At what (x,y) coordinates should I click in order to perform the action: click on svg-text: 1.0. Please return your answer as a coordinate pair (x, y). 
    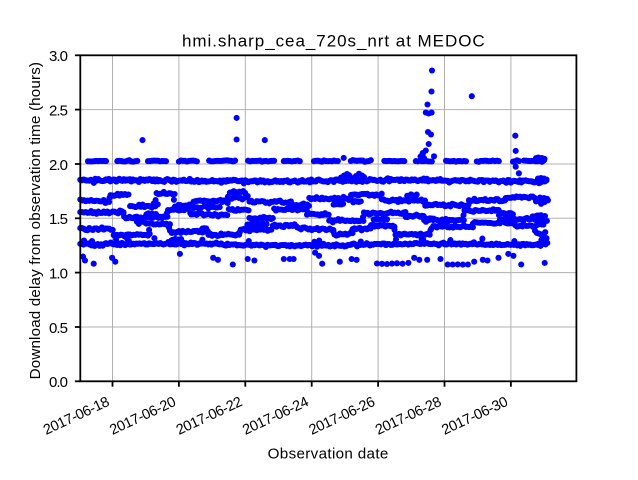
    Looking at the image, I should click on (58, 274).